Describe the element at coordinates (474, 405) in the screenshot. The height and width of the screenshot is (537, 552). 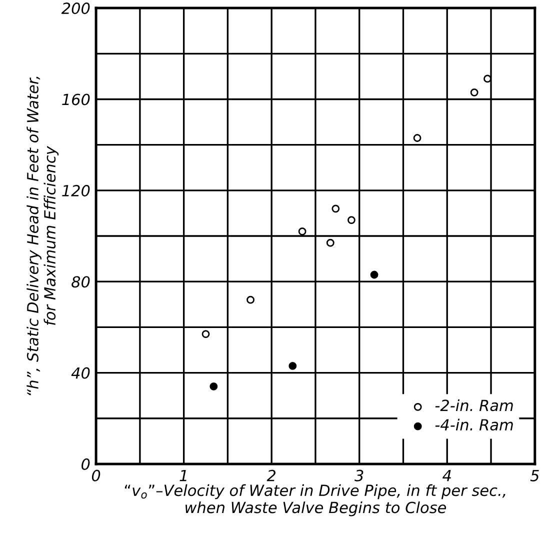
I see `legend-label: -2-in. Ram` at that location.